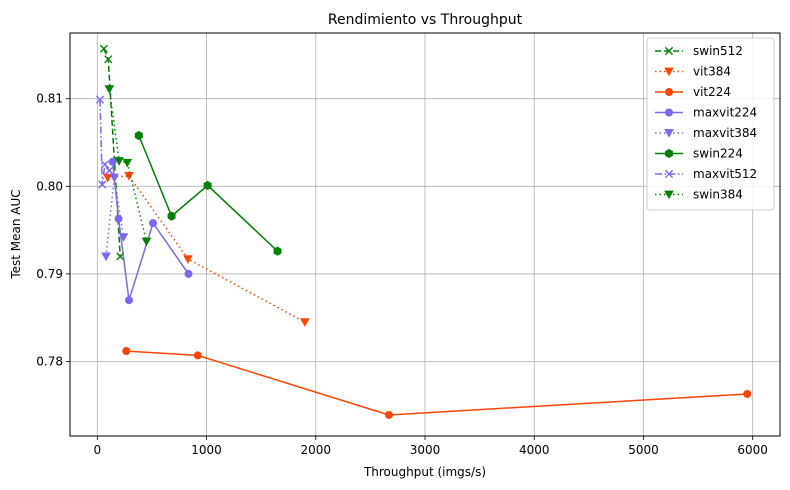 The width and height of the screenshot is (790, 490). I want to click on series-swin384, so click(128, 166).